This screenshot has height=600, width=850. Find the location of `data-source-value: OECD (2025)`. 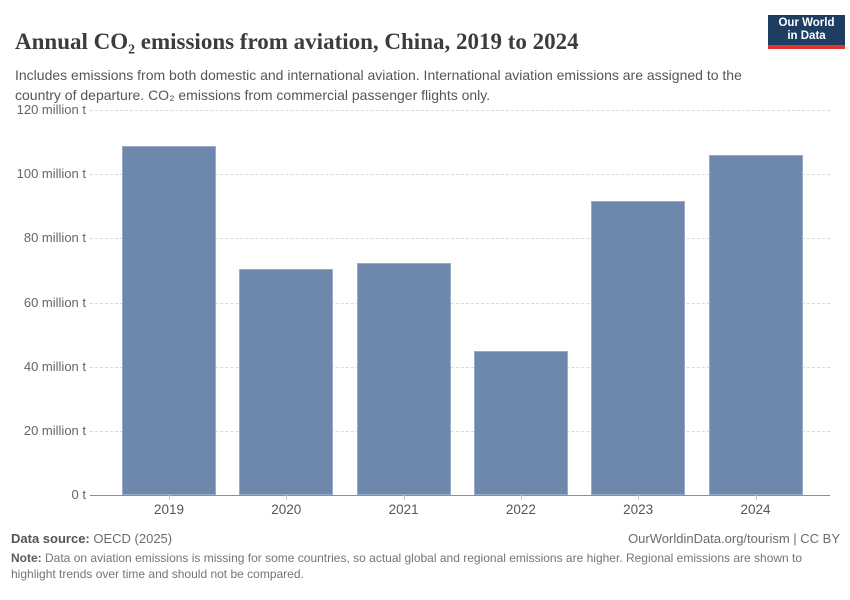

data-source-value: OECD (2025) is located at coordinates (131, 538).